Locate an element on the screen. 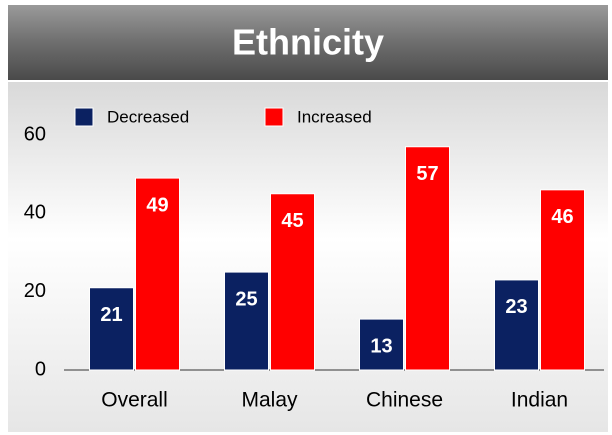 The image size is (612, 435). x-tick-label: Indian is located at coordinates (539, 400).